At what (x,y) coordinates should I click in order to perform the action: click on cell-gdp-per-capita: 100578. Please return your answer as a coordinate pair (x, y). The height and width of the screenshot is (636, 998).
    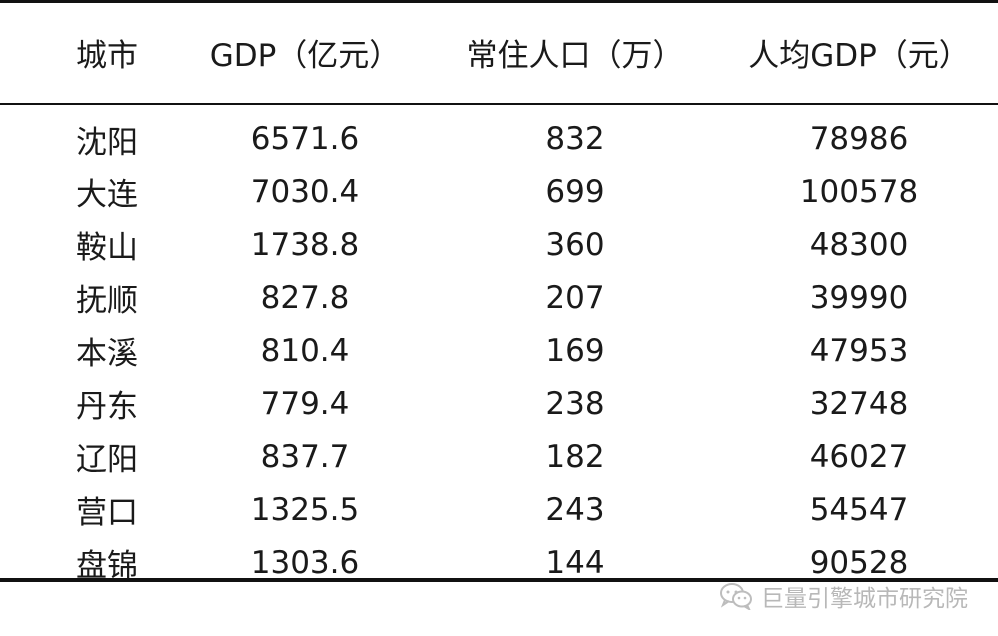
    Looking at the image, I should click on (859, 191).